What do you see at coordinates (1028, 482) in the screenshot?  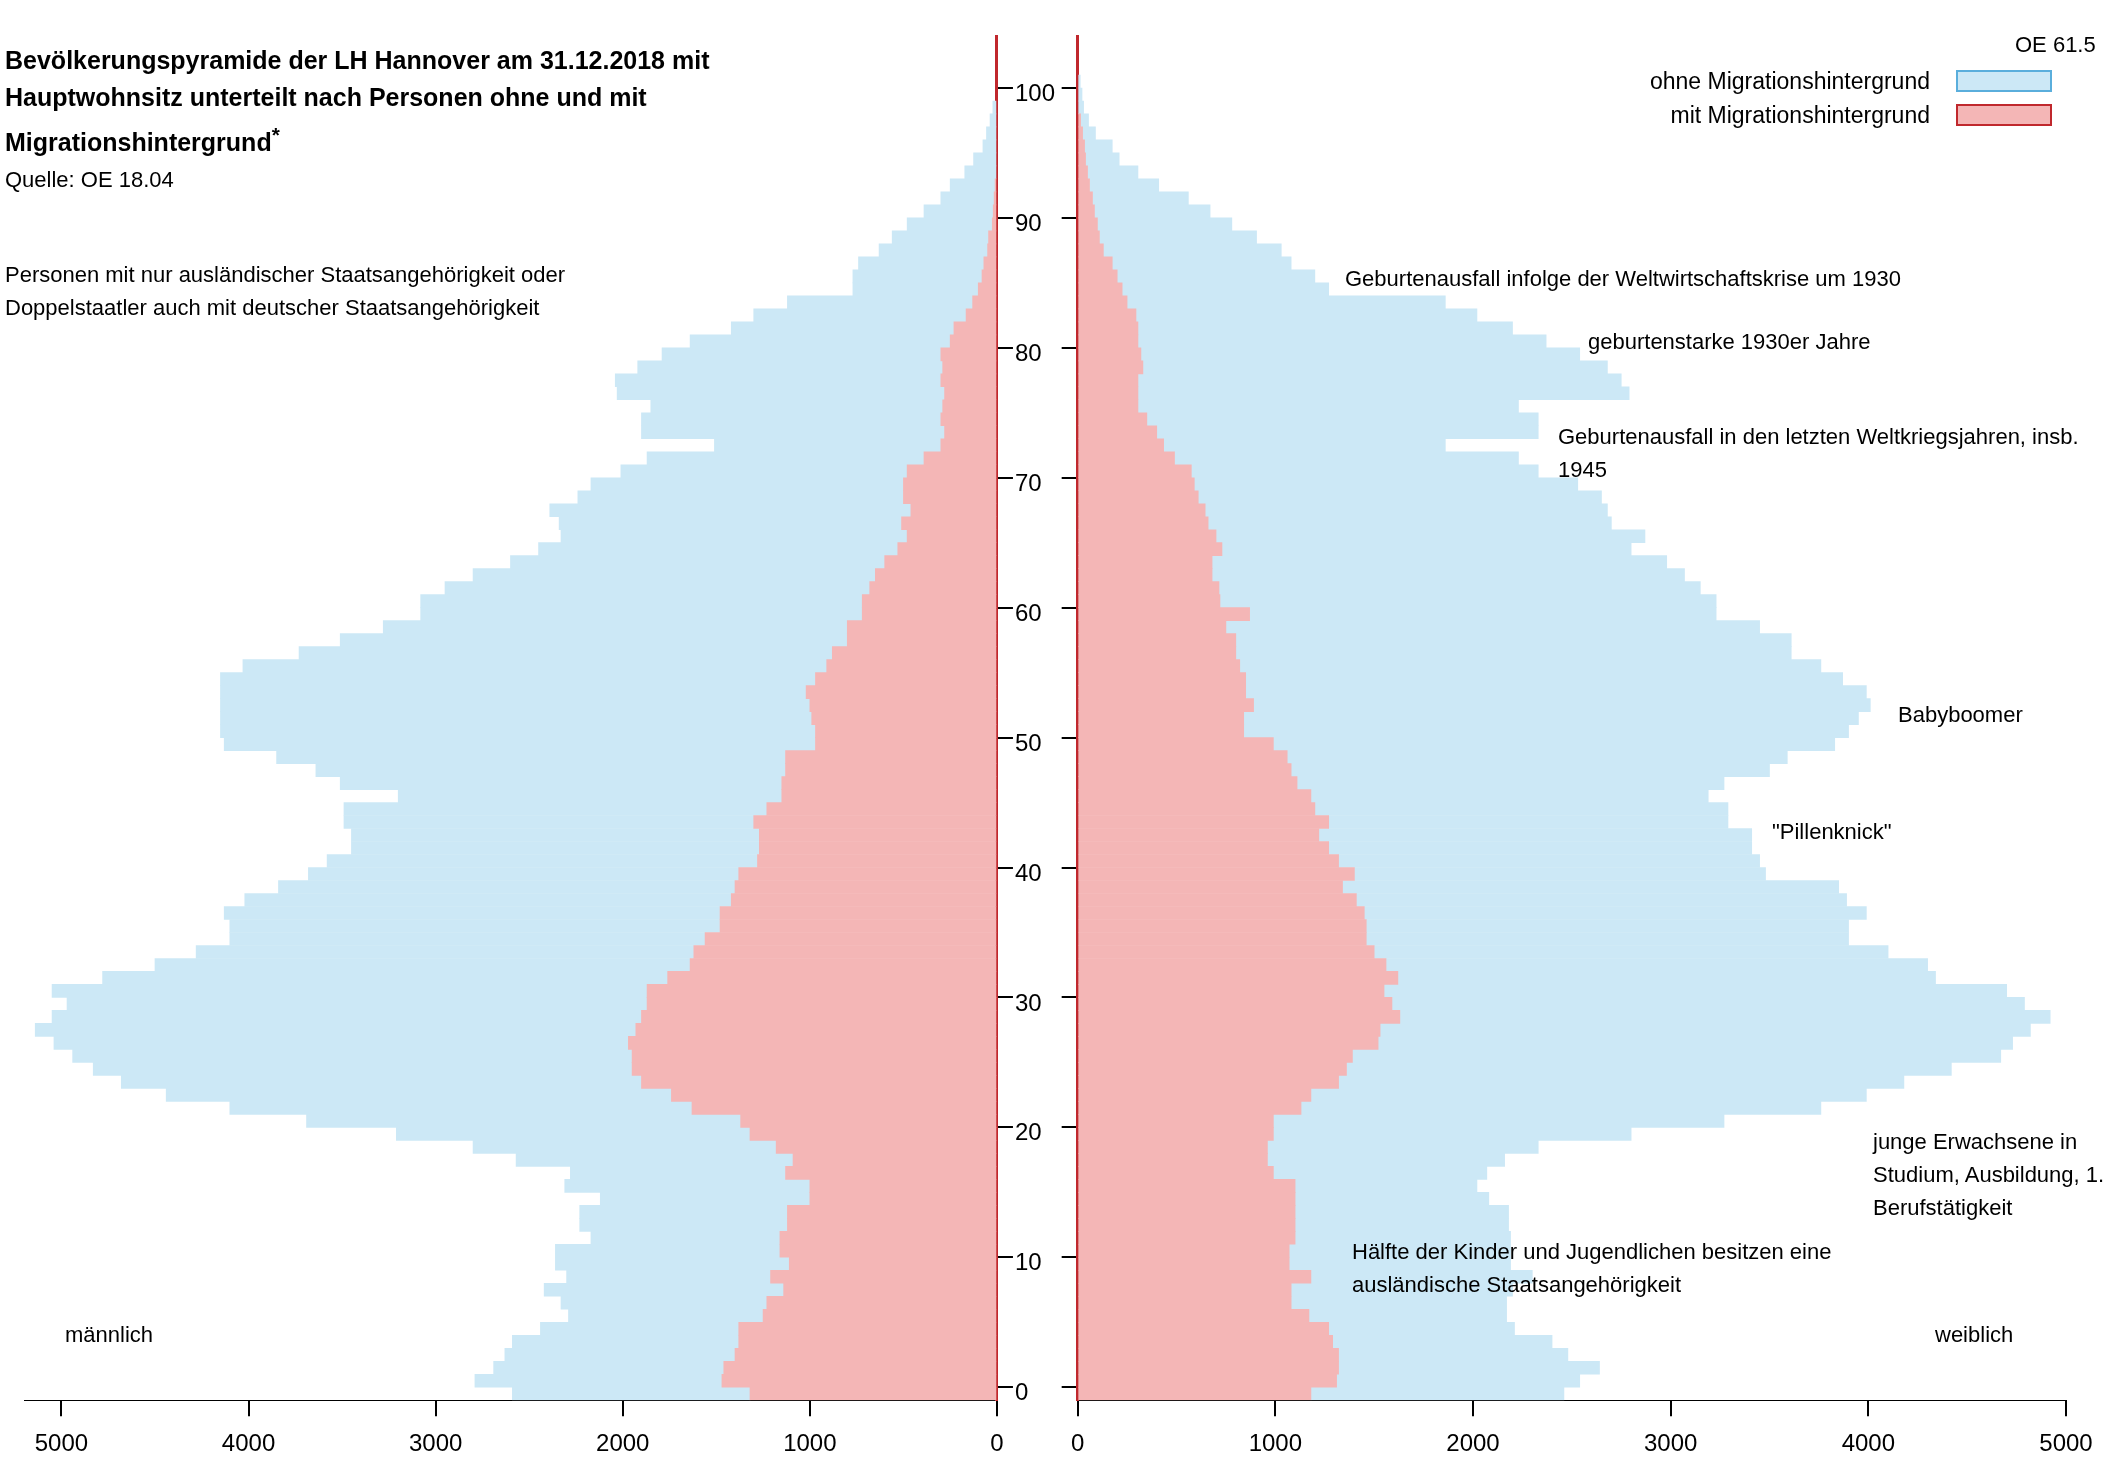 I see `y-tick-label: 70` at bounding box center [1028, 482].